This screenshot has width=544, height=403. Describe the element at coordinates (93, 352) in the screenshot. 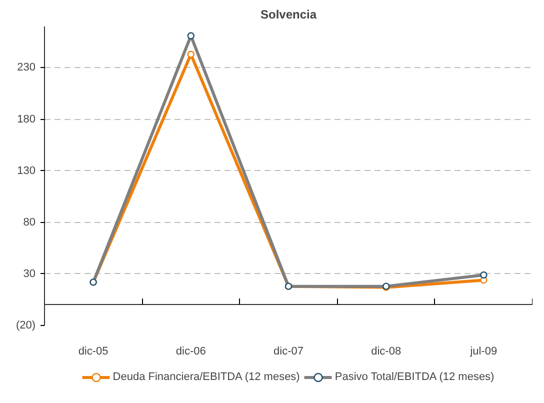

I see `x-tick-label: dic-05` at that location.